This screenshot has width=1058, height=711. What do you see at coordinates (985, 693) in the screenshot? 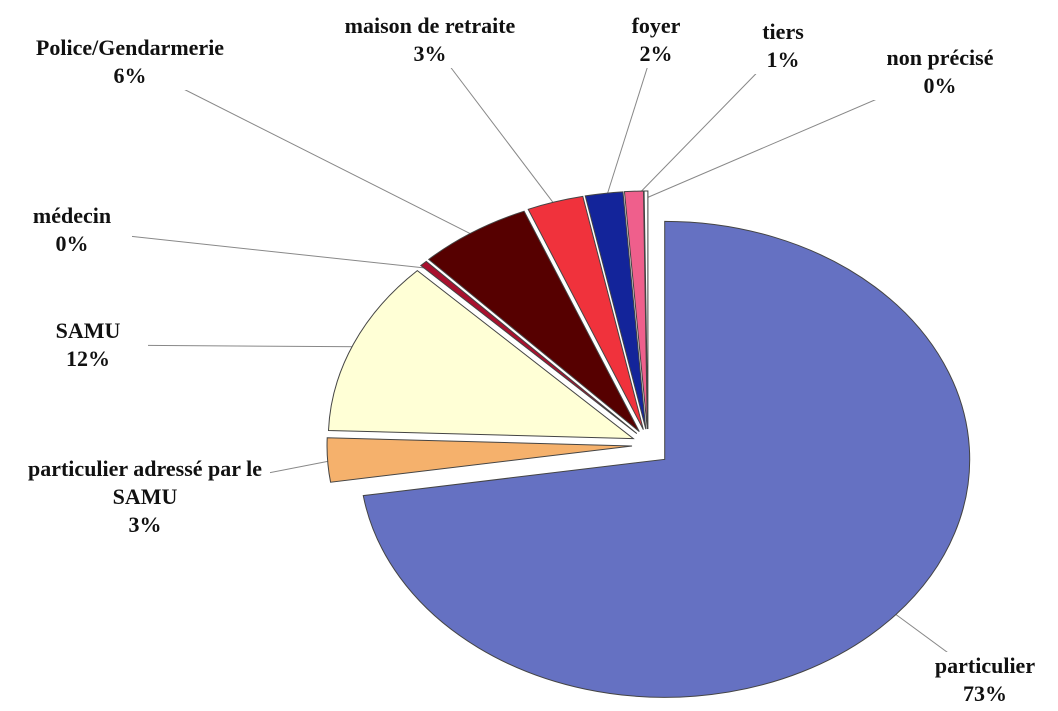
I see `value-label: 73%` at bounding box center [985, 693].